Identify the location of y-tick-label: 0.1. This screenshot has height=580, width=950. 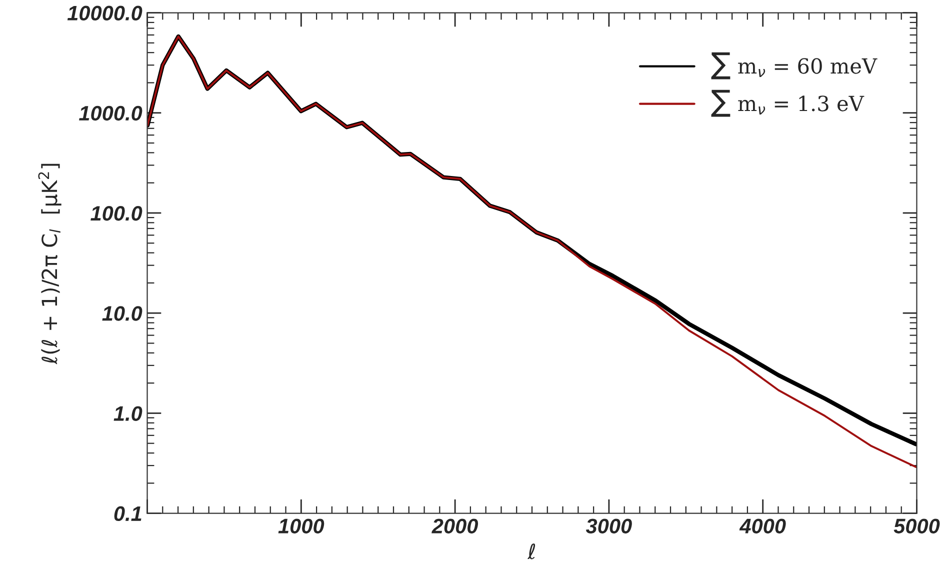
(128, 514).